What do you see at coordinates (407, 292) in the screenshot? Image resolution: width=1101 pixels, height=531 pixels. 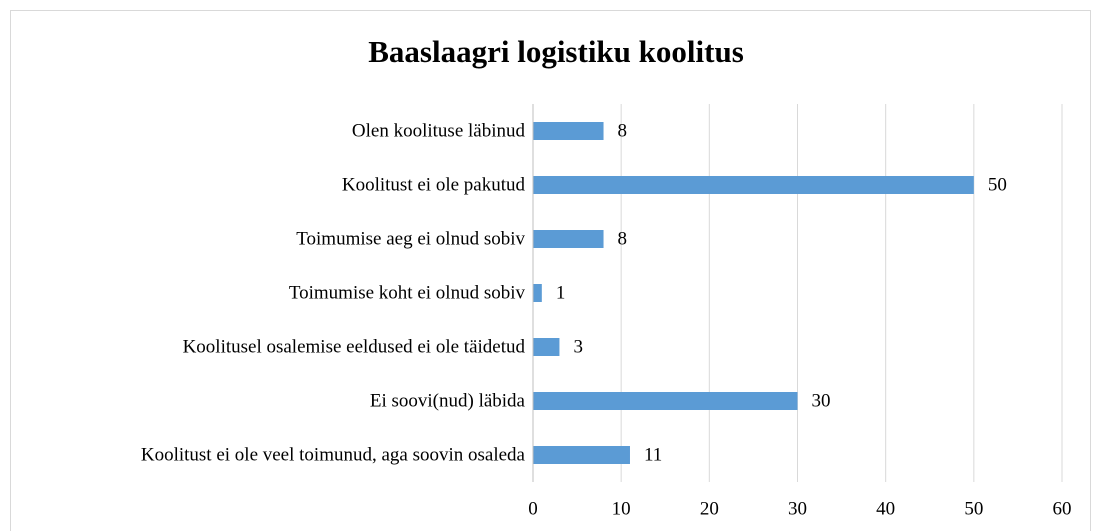 I see `y-tick-label: Toimumise koht ei olnud sobiv` at bounding box center [407, 292].